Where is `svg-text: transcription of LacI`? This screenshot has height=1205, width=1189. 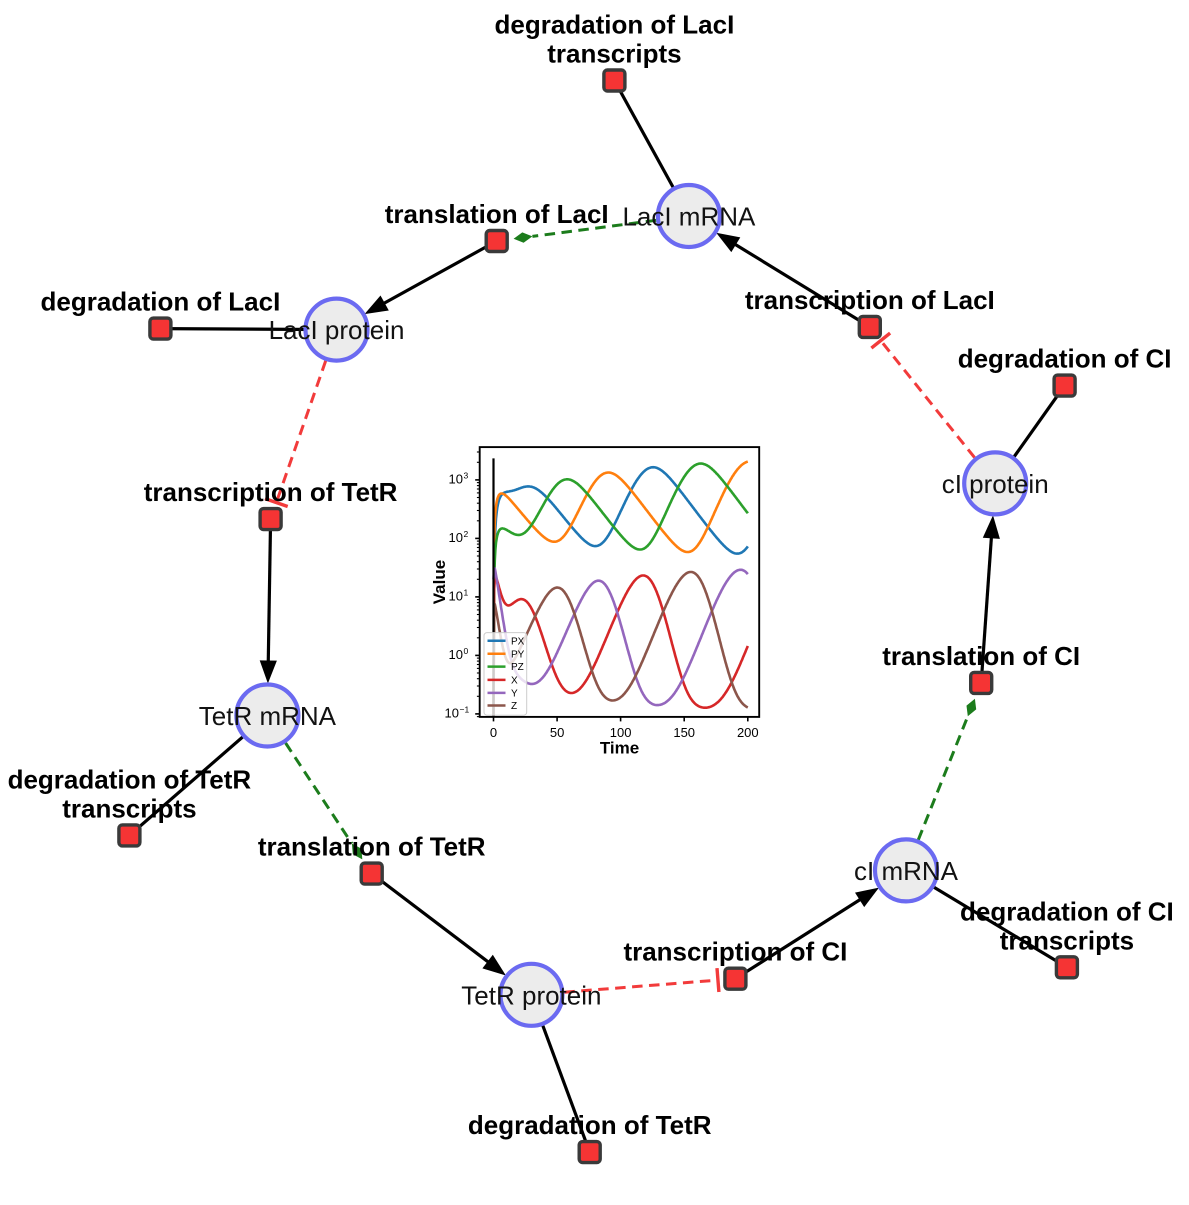 svg-text: transcription of LacI is located at coordinates (870, 300).